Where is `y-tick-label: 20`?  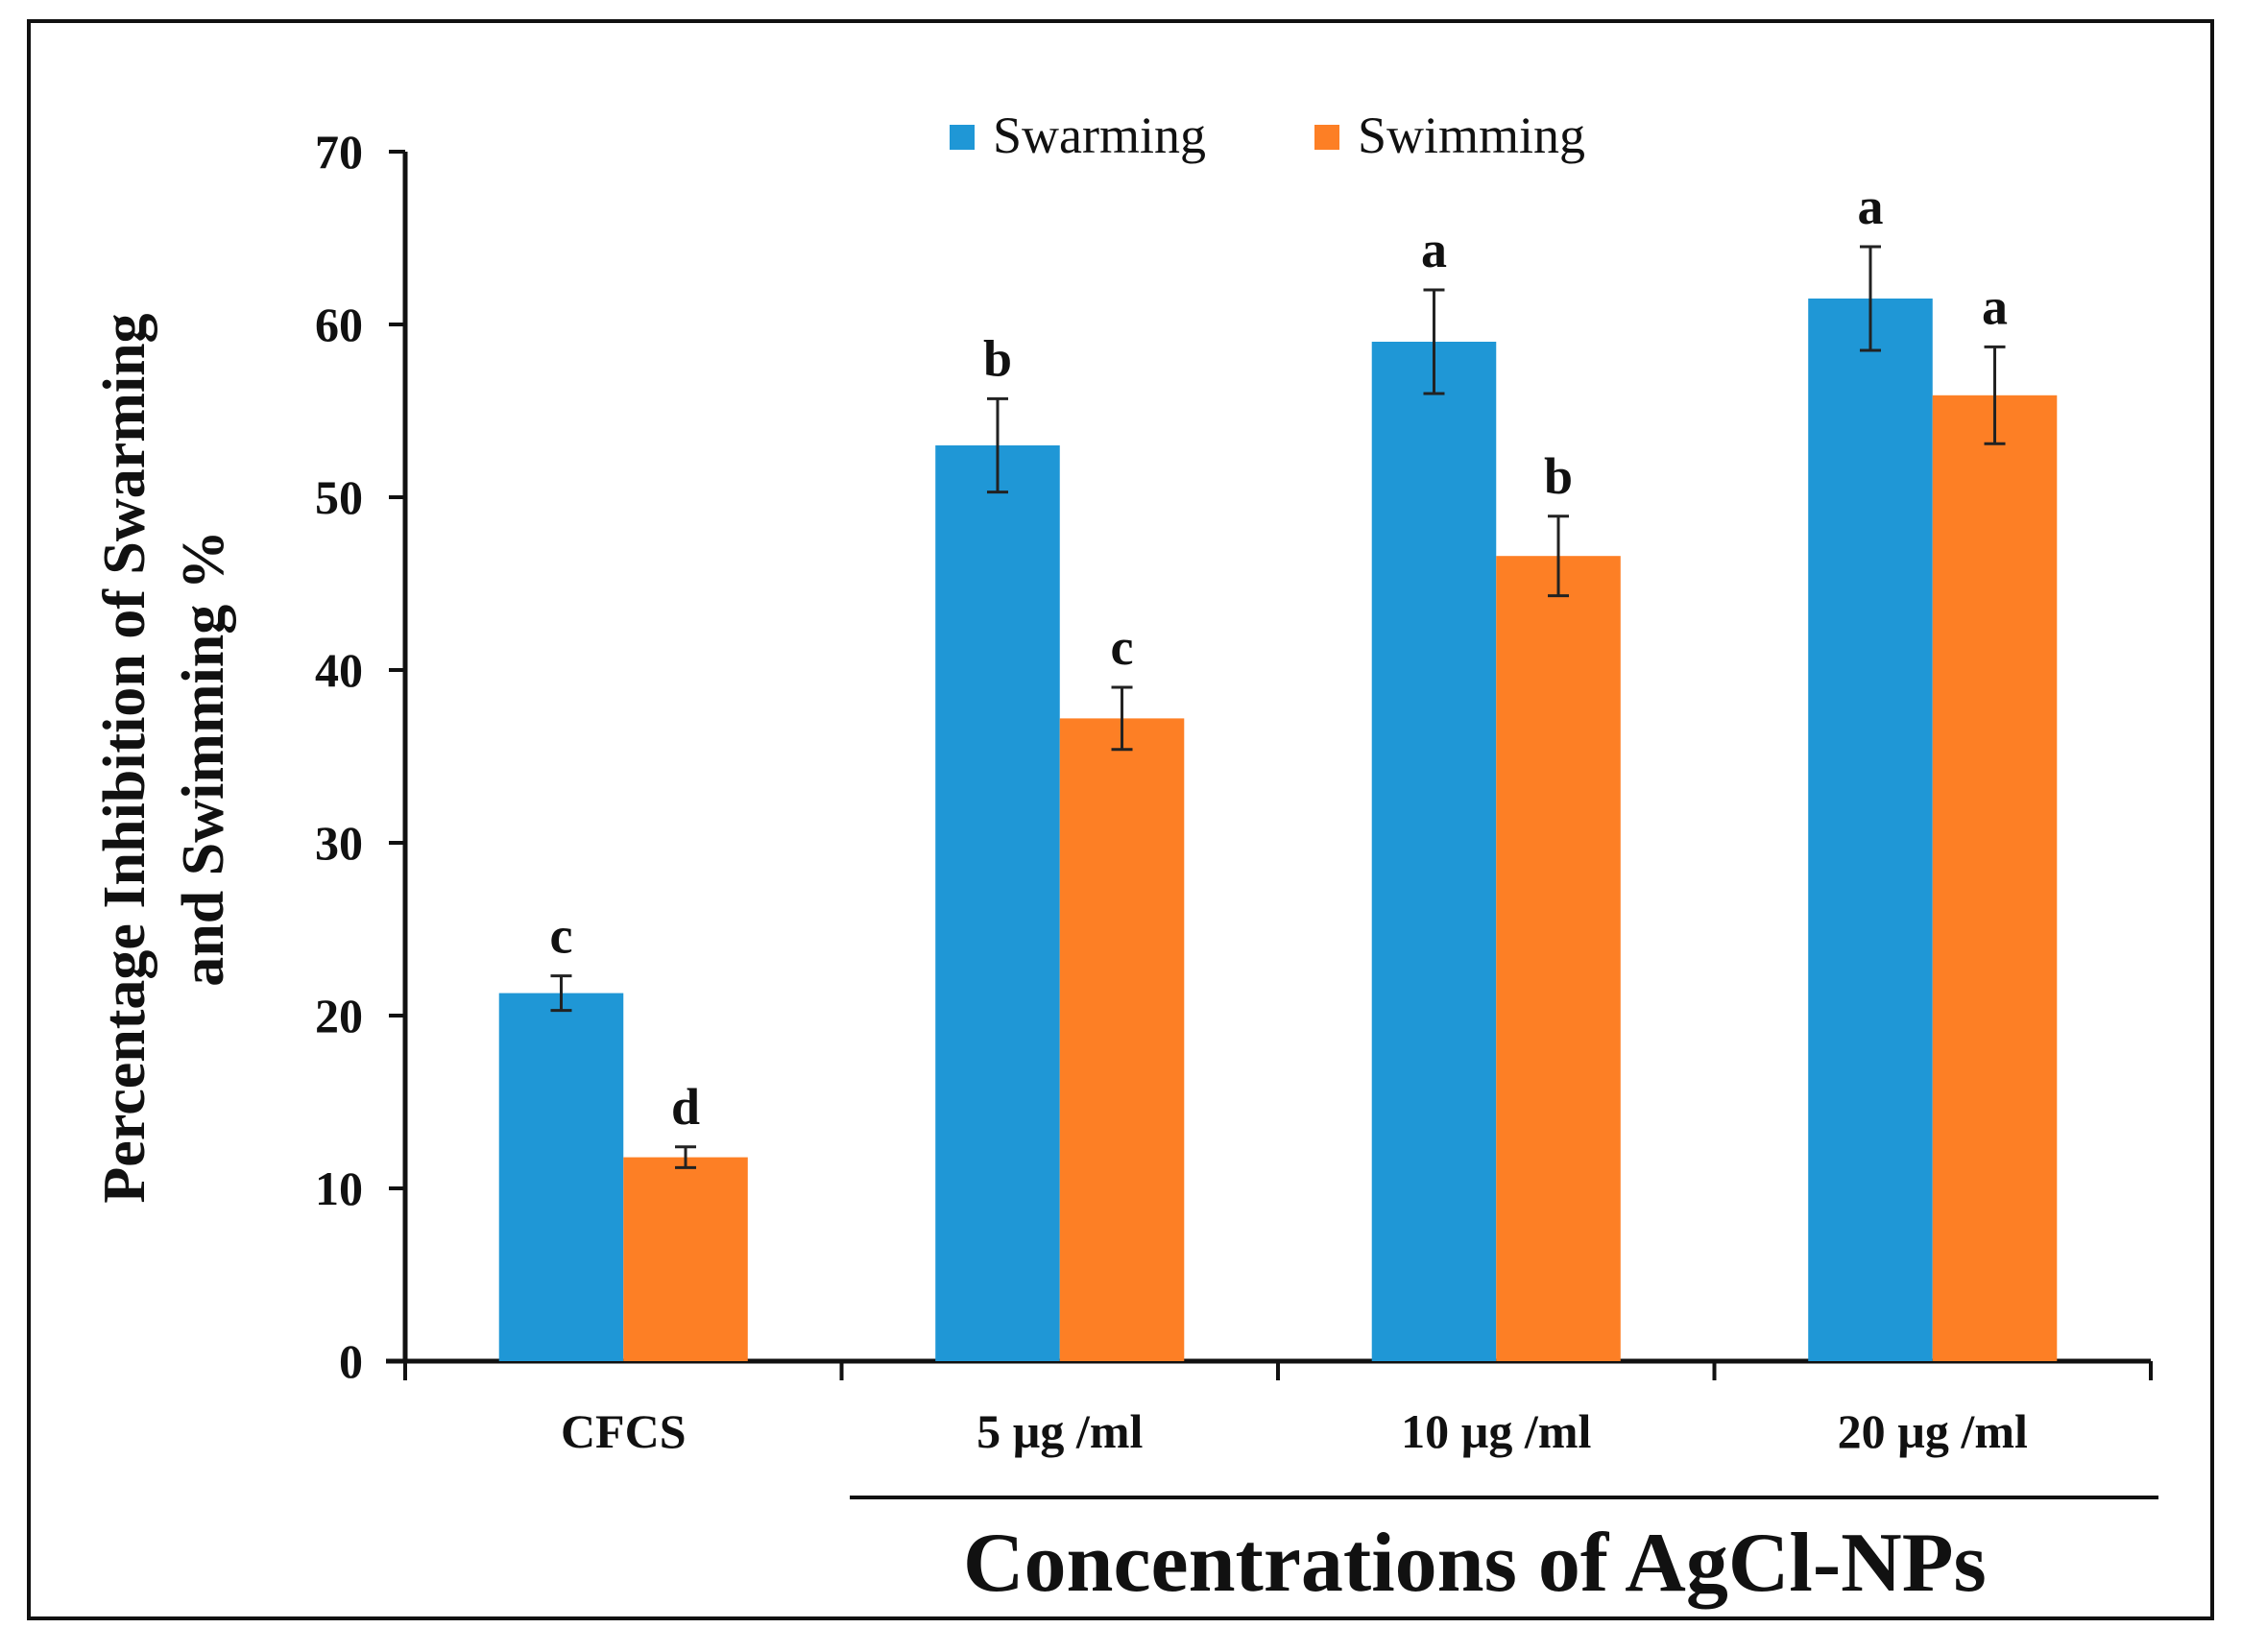 y-tick-label: 20 is located at coordinates (339, 1016).